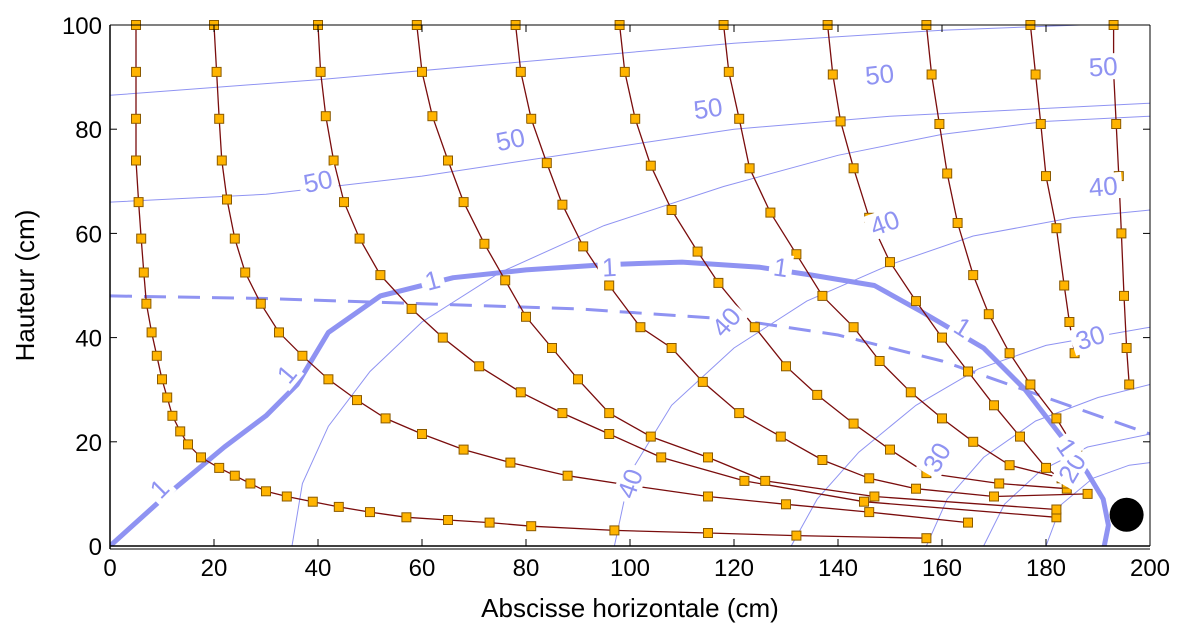  What do you see at coordinates (630, 483) in the screenshot?
I see `contour-label-8: 40` at bounding box center [630, 483].